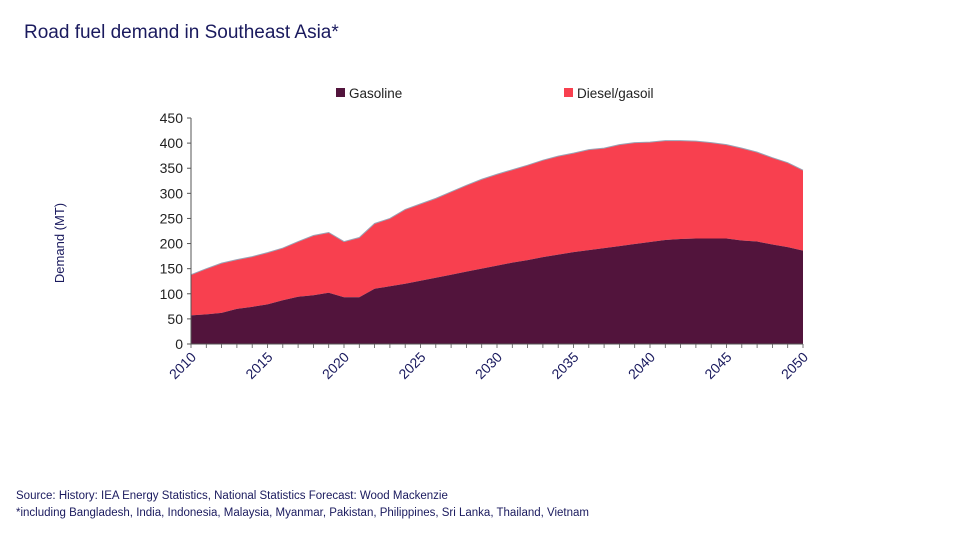  Describe the element at coordinates (717, 365) in the screenshot. I see `x-tick-label-2045: 2045` at that location.